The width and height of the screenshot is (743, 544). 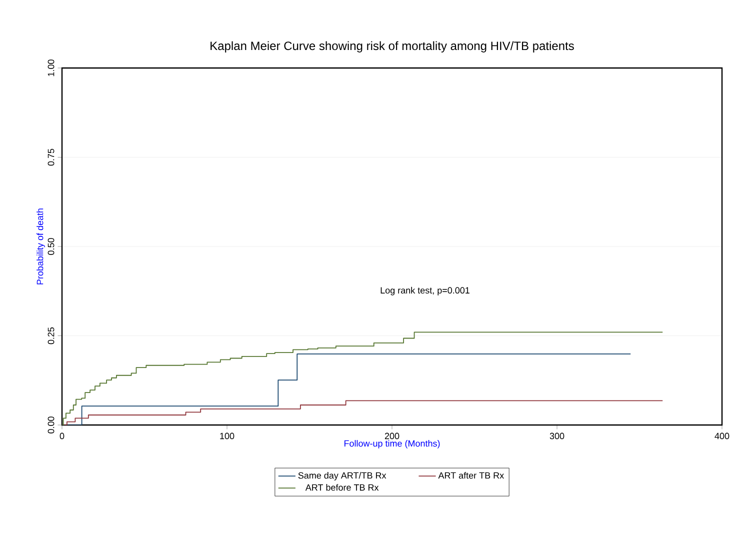 What do you see at coordinates (425, 291) in the screenshot?
I see `annotation: Log rank test, p=0.001` at bounding box center [425, 291].